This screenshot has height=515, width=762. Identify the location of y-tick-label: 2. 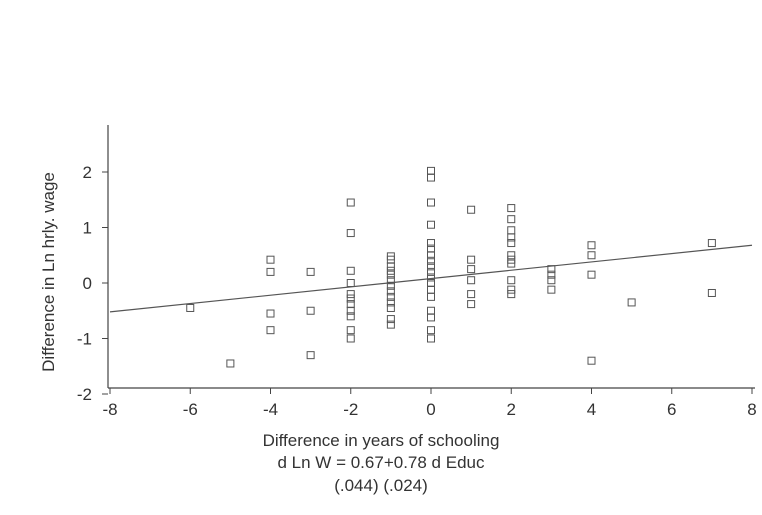
(87, 172).